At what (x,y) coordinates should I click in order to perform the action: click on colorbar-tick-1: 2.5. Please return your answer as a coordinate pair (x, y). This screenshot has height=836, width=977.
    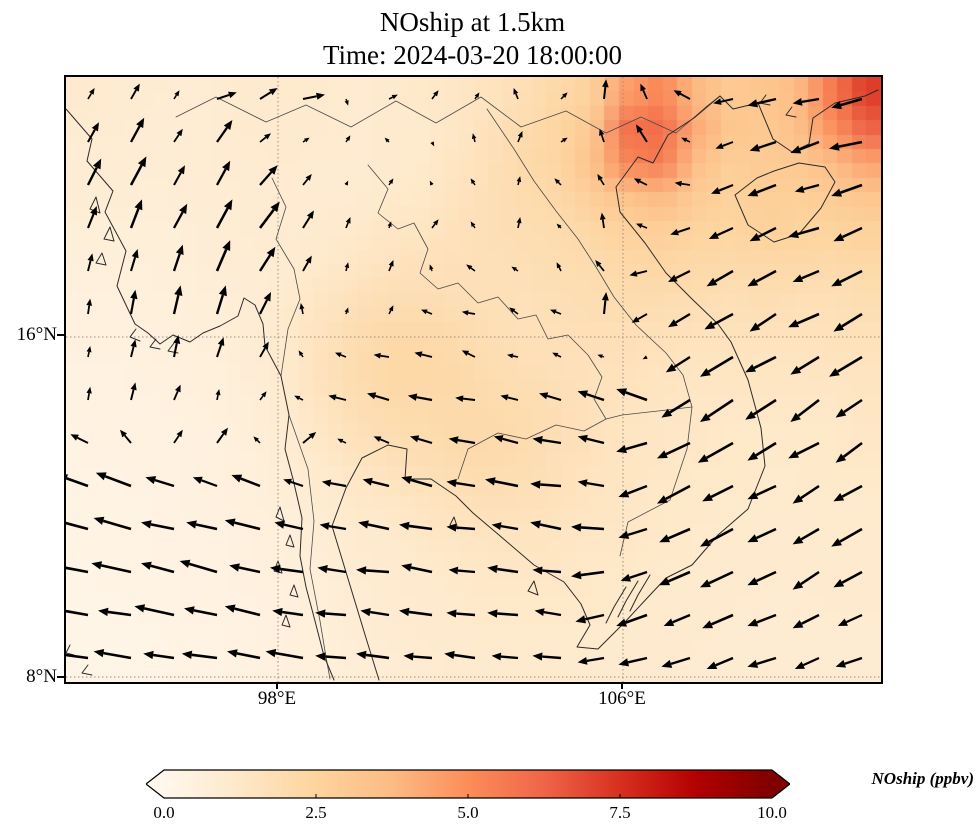
    Looking at the image, I should click on (316, 812).